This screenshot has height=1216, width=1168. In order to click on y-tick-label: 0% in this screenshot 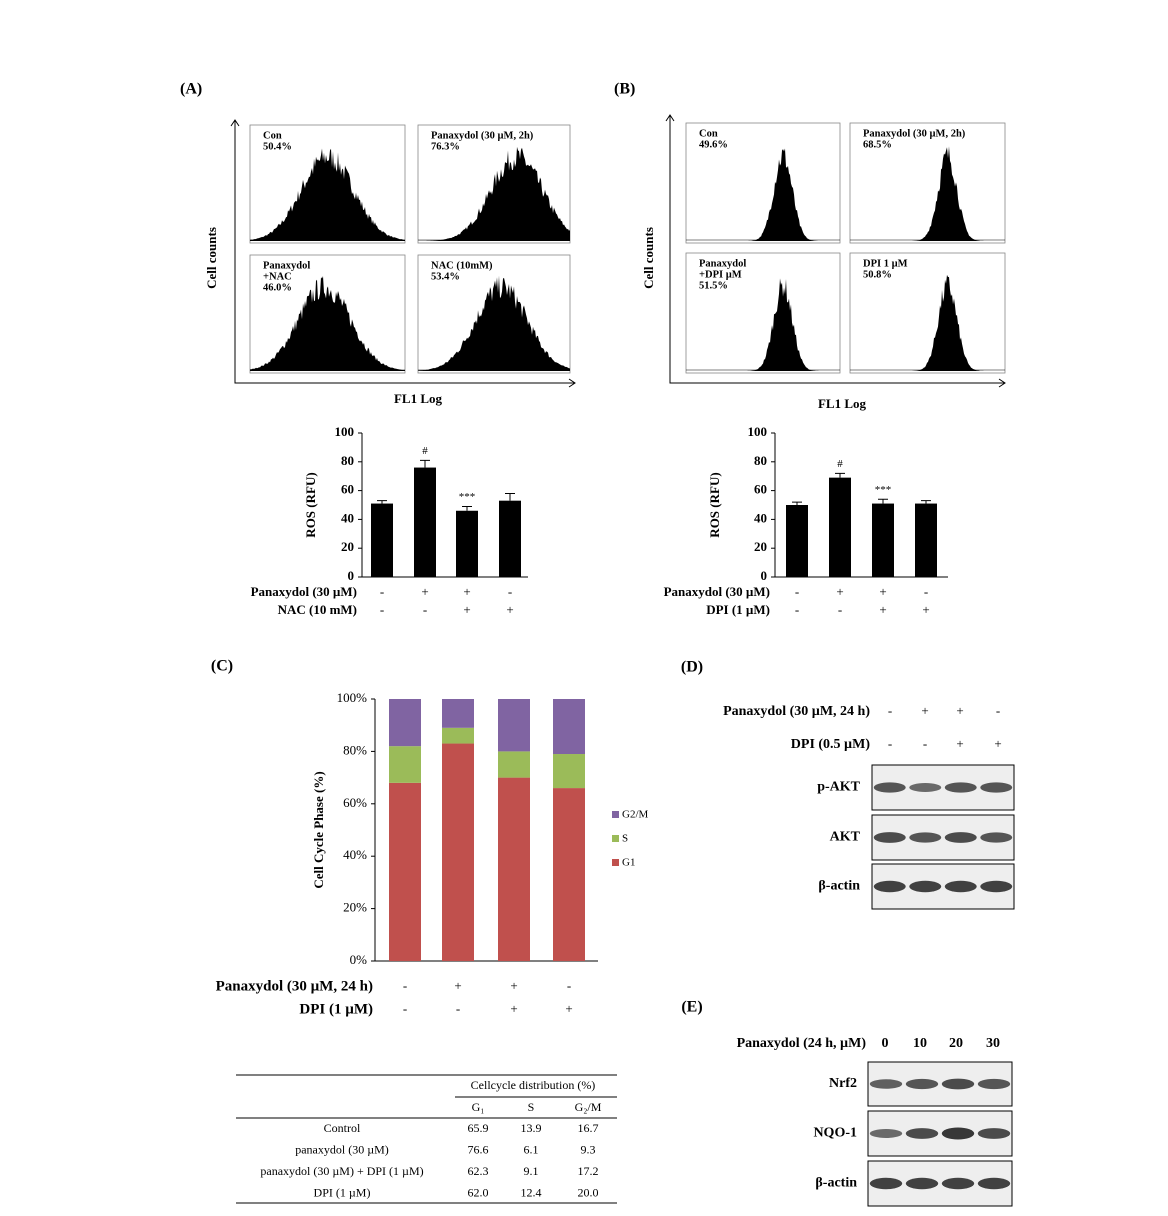, I will do `click(359, 959)`.